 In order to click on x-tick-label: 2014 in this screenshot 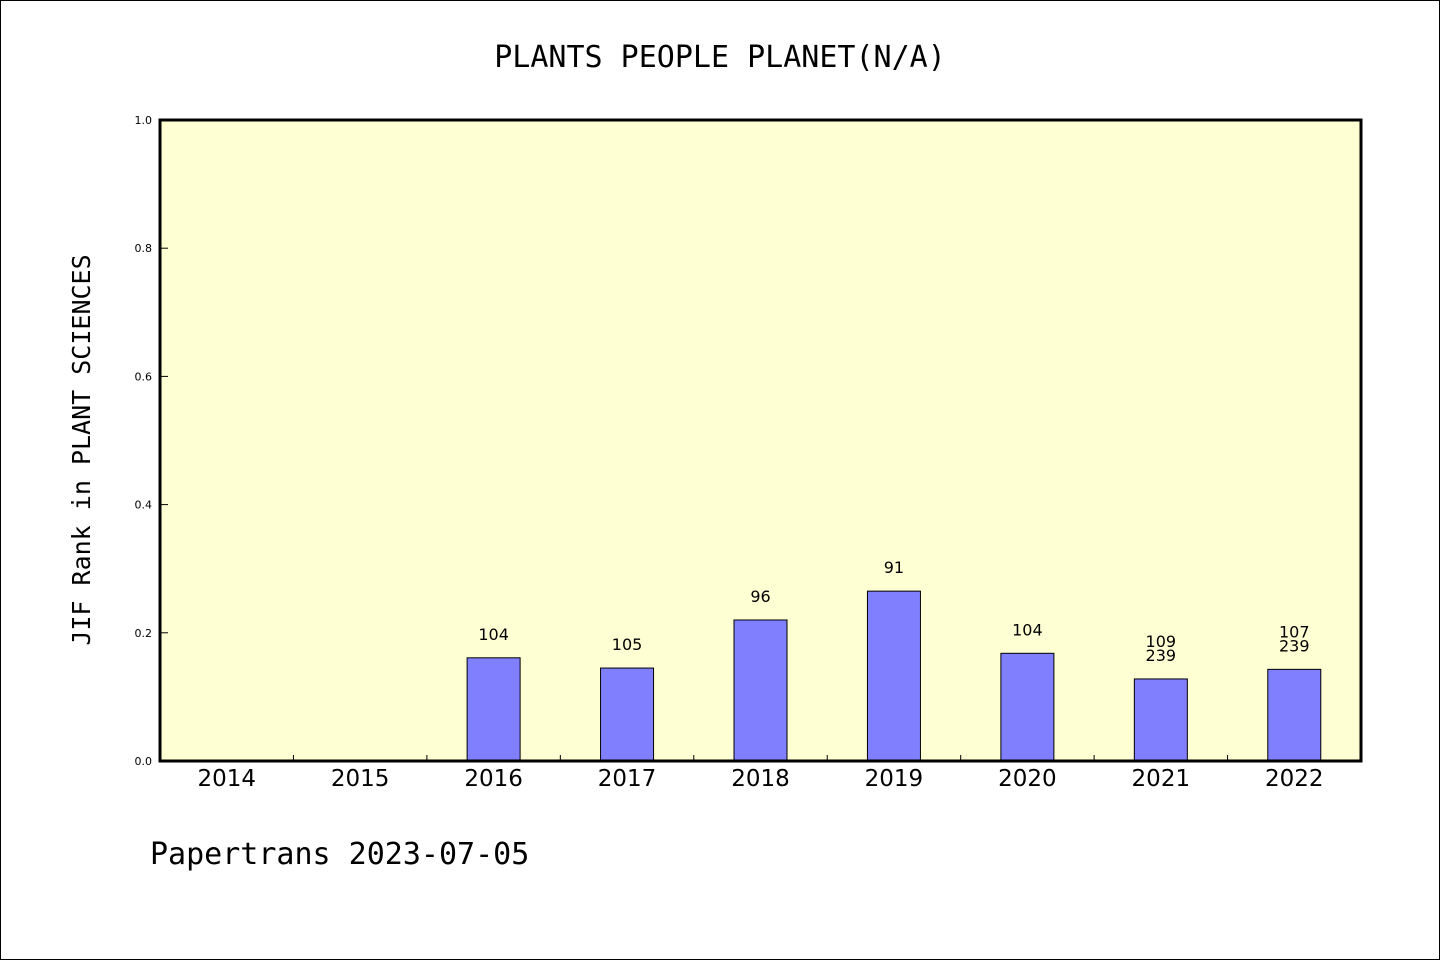, I will do `click(226, 779)`.